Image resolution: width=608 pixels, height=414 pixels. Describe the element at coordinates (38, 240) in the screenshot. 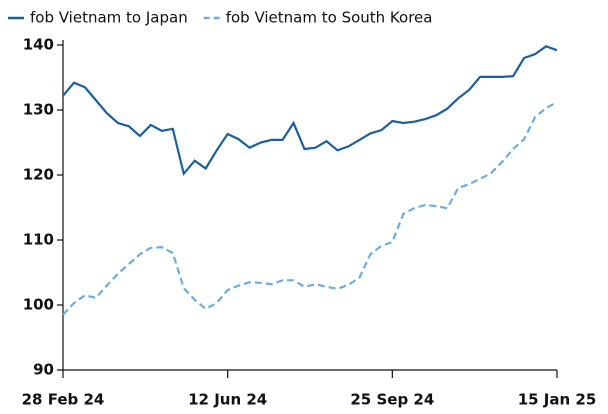

I see `y-tick-label: 110` at that location.